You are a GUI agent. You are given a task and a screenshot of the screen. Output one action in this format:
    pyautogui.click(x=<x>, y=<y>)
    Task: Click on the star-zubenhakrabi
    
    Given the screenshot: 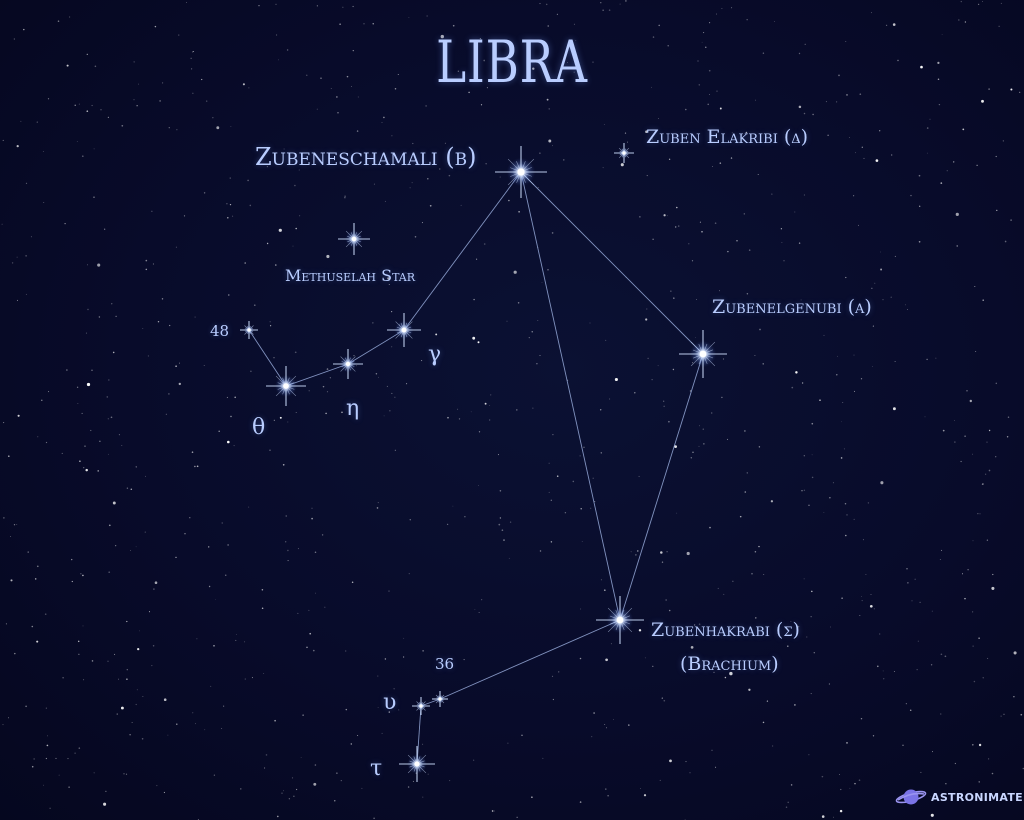 What is the action you would take?
    pyautogui.click(x=620, y=620)
    